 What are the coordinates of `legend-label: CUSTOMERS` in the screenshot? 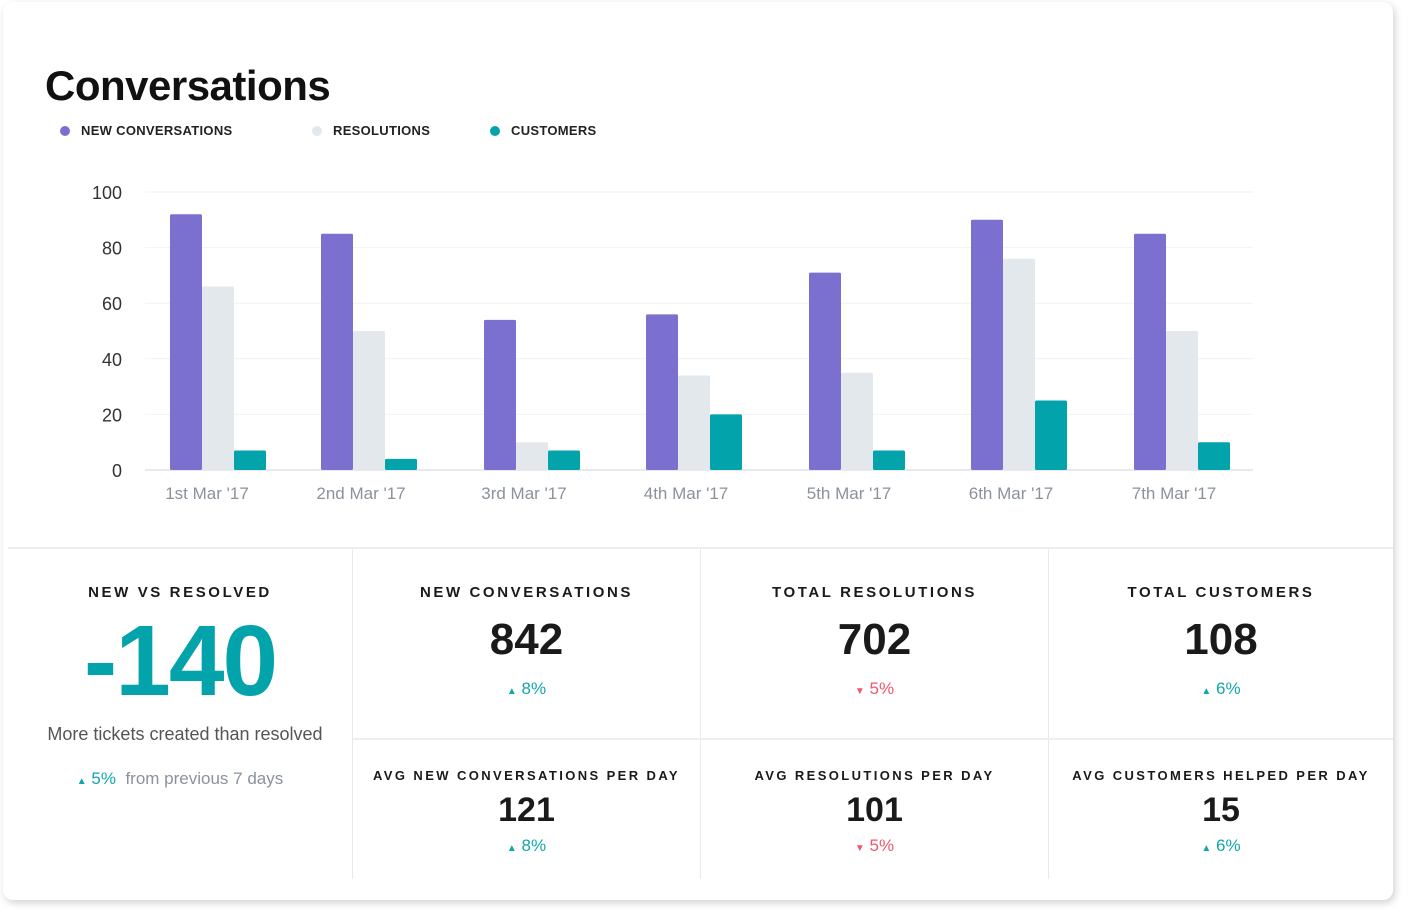 It's located at (554, 130).